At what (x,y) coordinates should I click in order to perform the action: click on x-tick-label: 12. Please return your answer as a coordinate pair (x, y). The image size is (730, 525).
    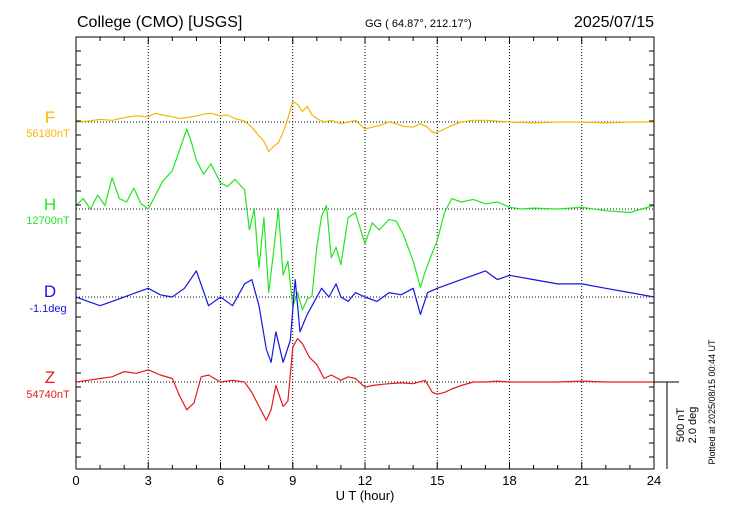
    Looking at the image, I should click on (365, 480).